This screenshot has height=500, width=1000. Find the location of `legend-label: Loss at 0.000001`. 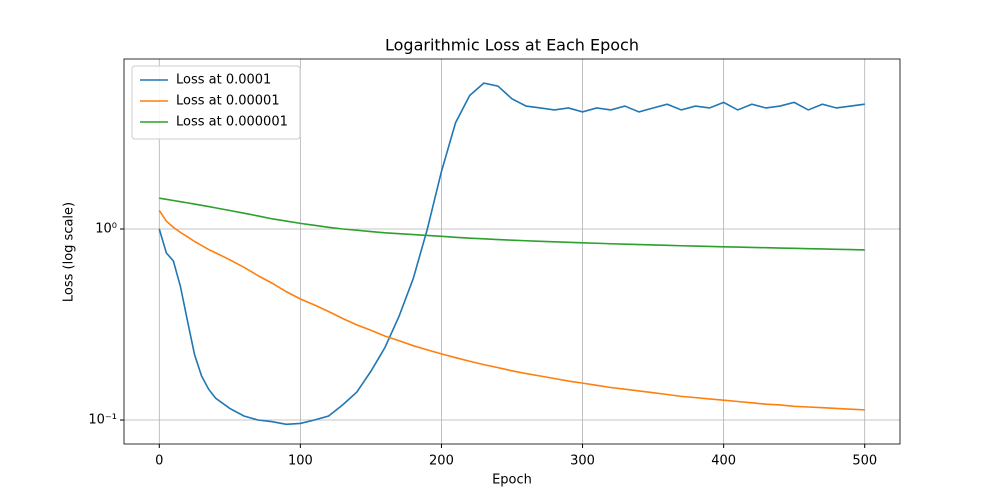

legend-label: Loss at 0.000001 is located at coordinates (232, 122).